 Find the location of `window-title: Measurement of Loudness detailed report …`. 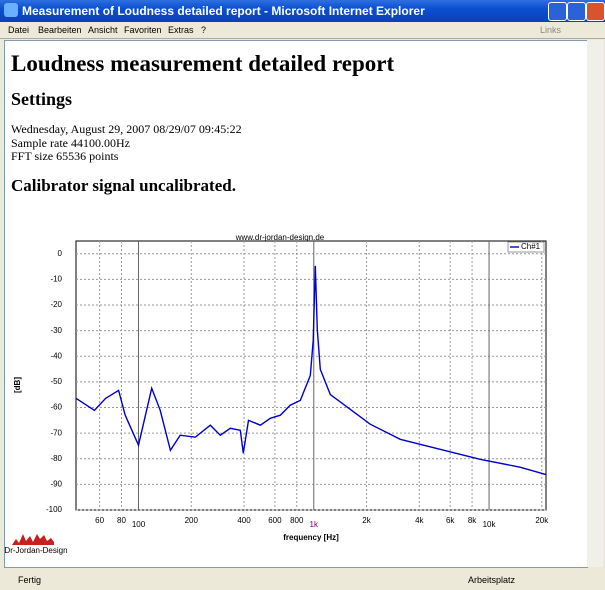

window-title: Measurement of Loudness detailed report … is located at coordinates (223, 11).